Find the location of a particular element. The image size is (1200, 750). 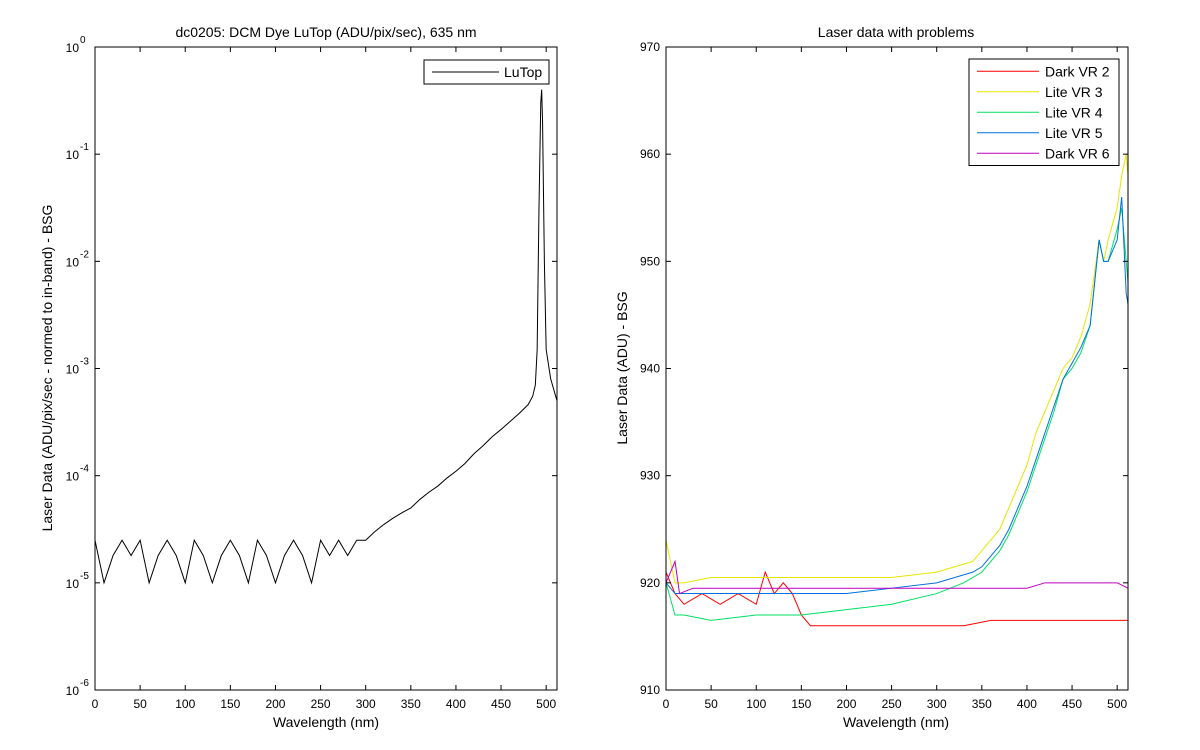

chart-right-xtick-label: 50 is located at coordinates (711, 704).